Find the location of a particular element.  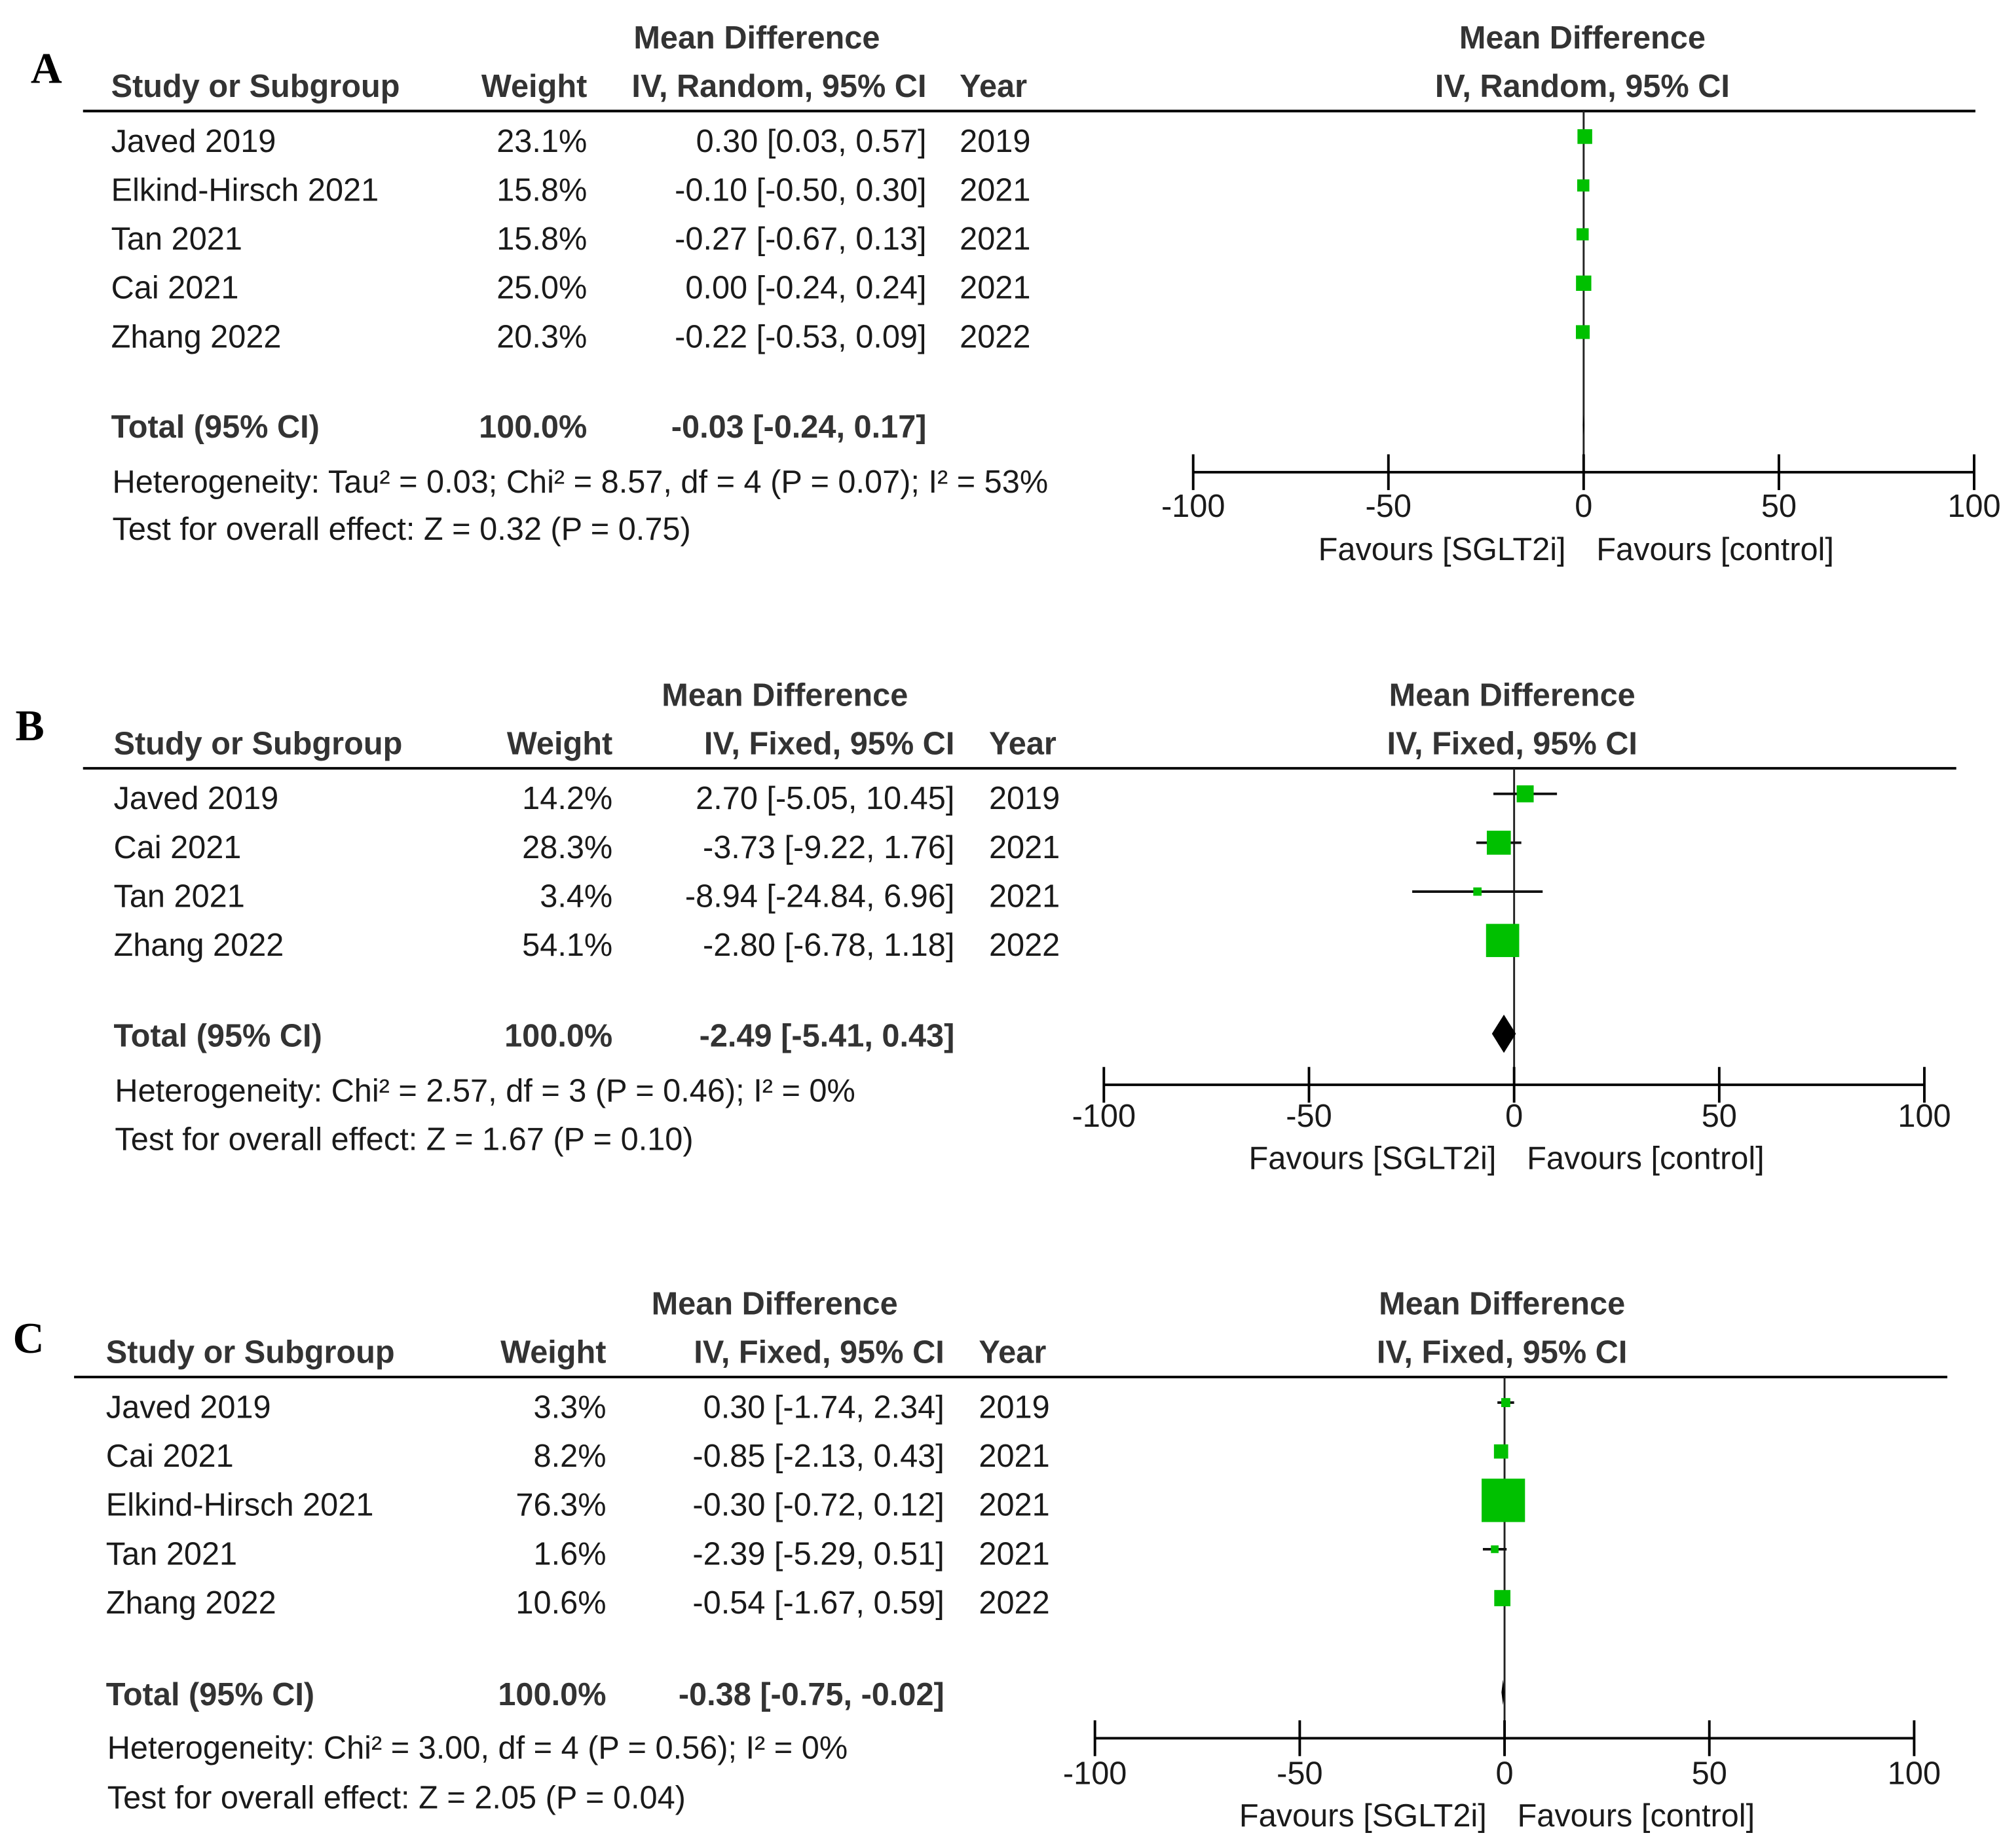

study-weight: 76.3% is located at coordinates (560, 1506).